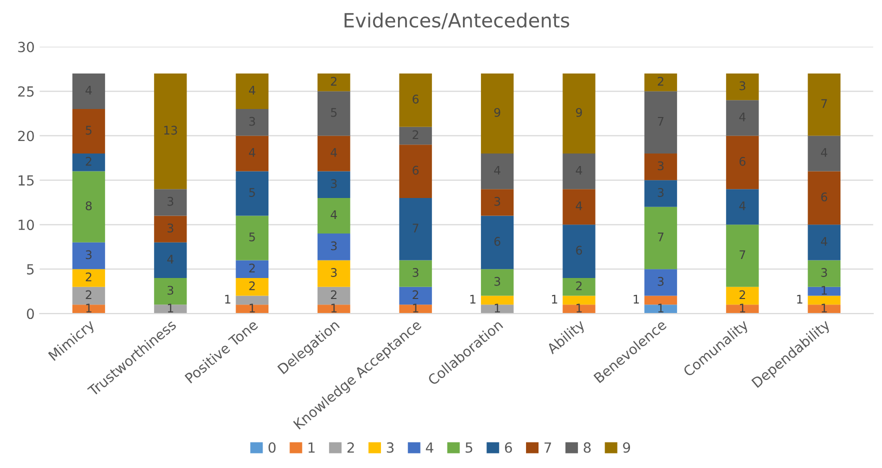 Image resolution: width=882 pixels, height=468 pixels. Describe the element at coordinates (26, 47) in the screenshot. I see `y-tick-label: 30` at that location.